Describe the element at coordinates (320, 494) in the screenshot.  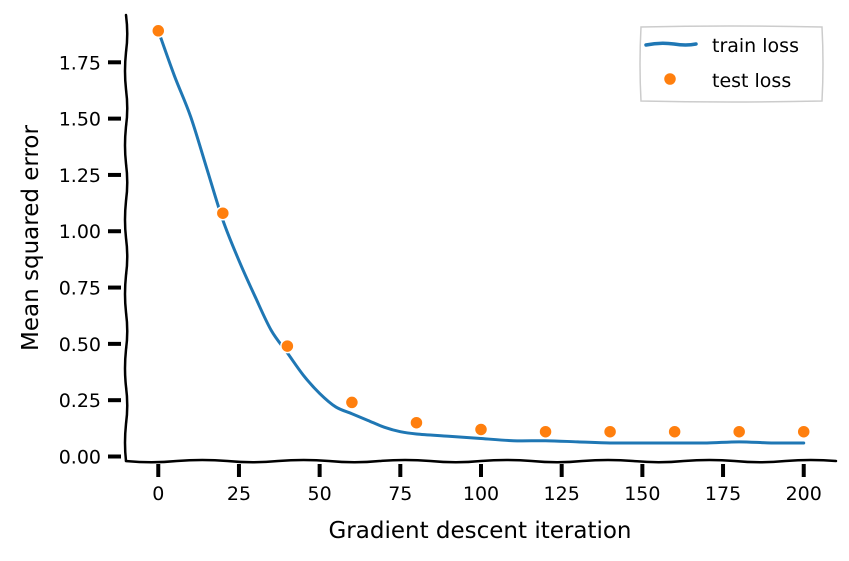
I see `x-tick-label: 50` at that location.